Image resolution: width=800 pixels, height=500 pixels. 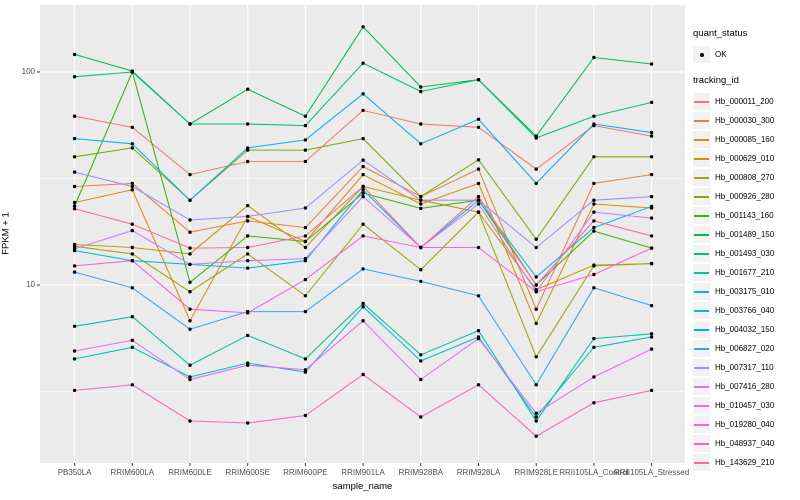 What do you see at coordinates (746, 120) in the screenshot?
I see `legend-item-Hb_000030_300: Hb_000030_300` at bounding box center [746, 120].